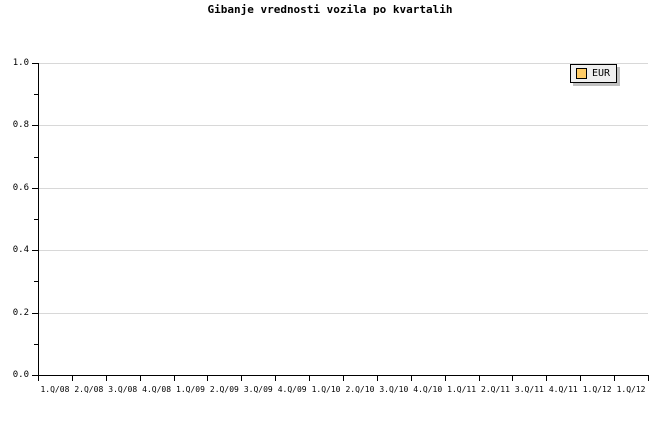 The height and width of the screenshot is (440, 660). I want to click on x-axis-label: 3.Q/10, so click(394, 389).